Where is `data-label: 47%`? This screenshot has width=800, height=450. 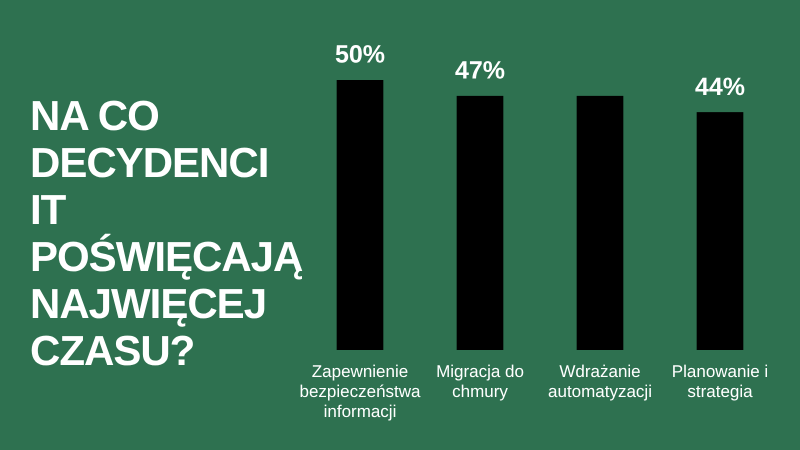
data-label: 47% is located at coordinates (480, 70).